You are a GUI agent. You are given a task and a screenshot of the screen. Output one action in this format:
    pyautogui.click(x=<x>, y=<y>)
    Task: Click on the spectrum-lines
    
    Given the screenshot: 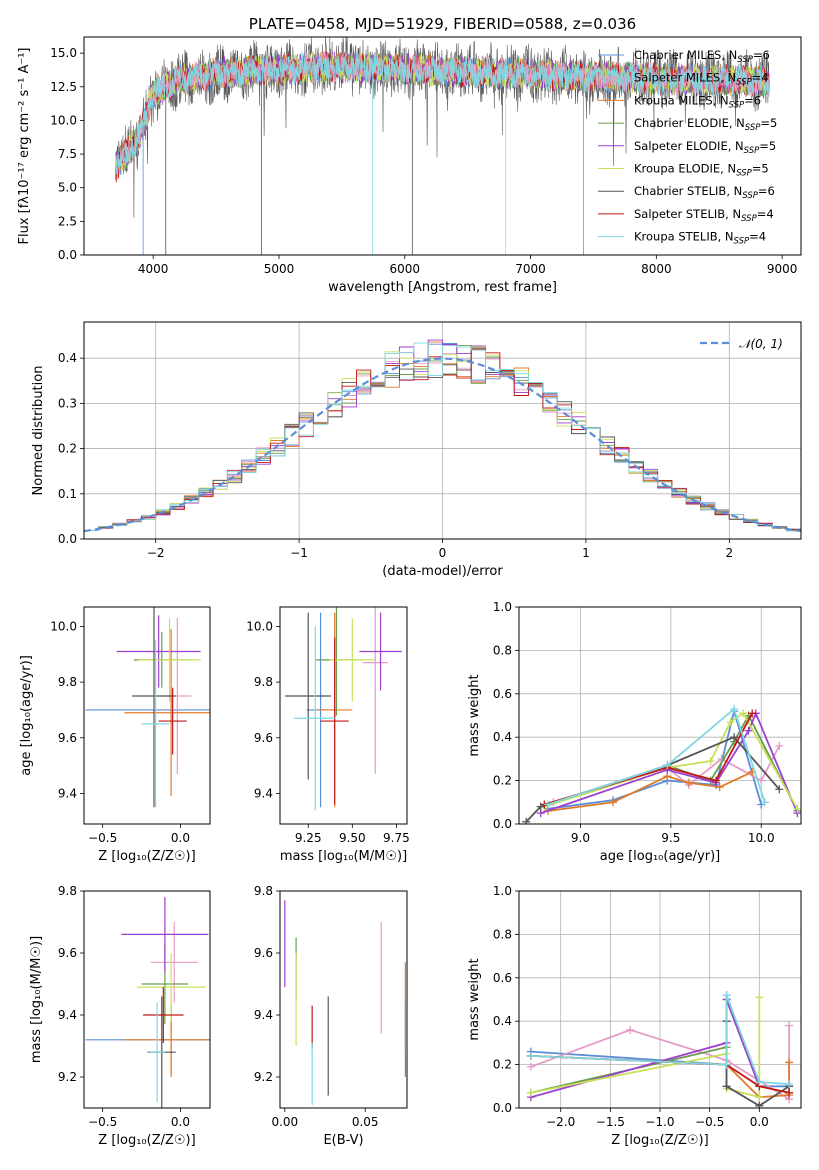 What is the action you would take?
    pyautogui.click(x=442, y=146)
    